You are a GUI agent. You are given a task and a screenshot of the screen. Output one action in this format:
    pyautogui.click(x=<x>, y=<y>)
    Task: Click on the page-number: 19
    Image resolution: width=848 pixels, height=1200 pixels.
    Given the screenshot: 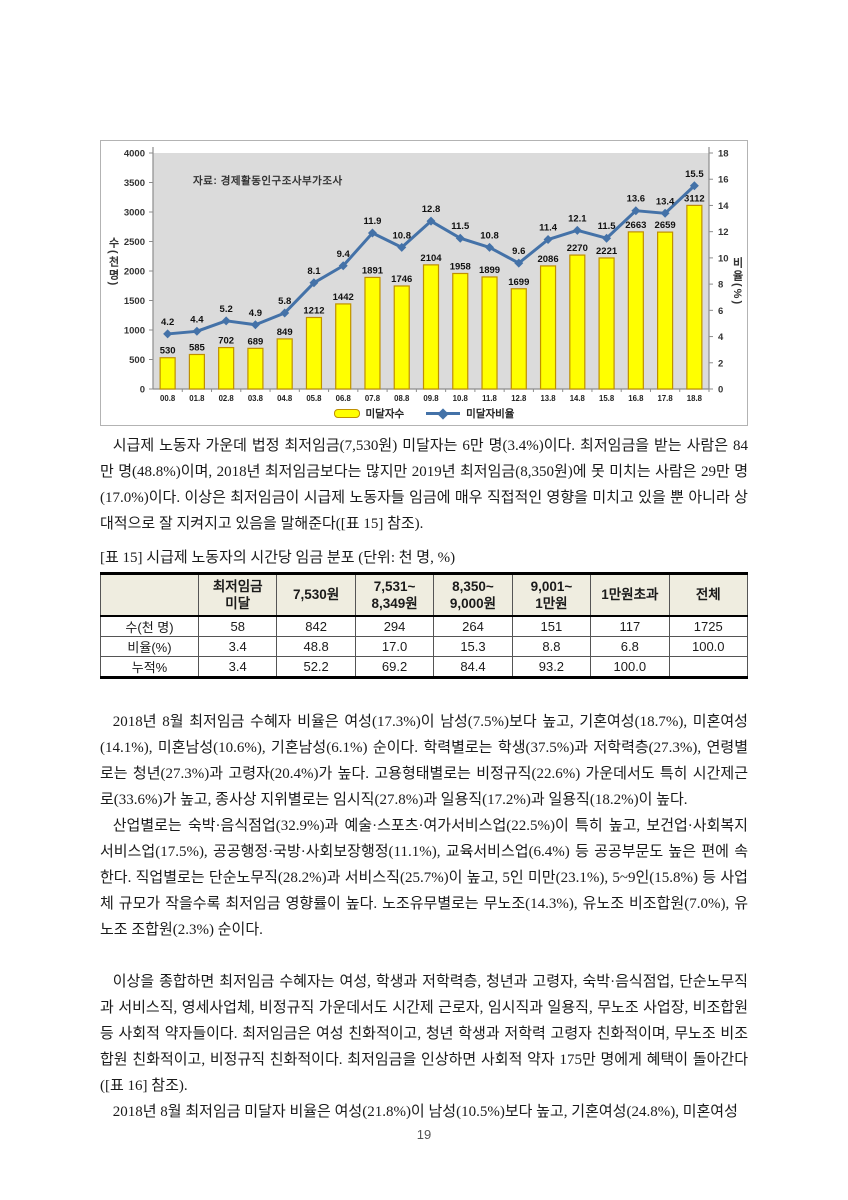 What is the action you would take?
    pyautogui.click(x=424, y=1134)
    